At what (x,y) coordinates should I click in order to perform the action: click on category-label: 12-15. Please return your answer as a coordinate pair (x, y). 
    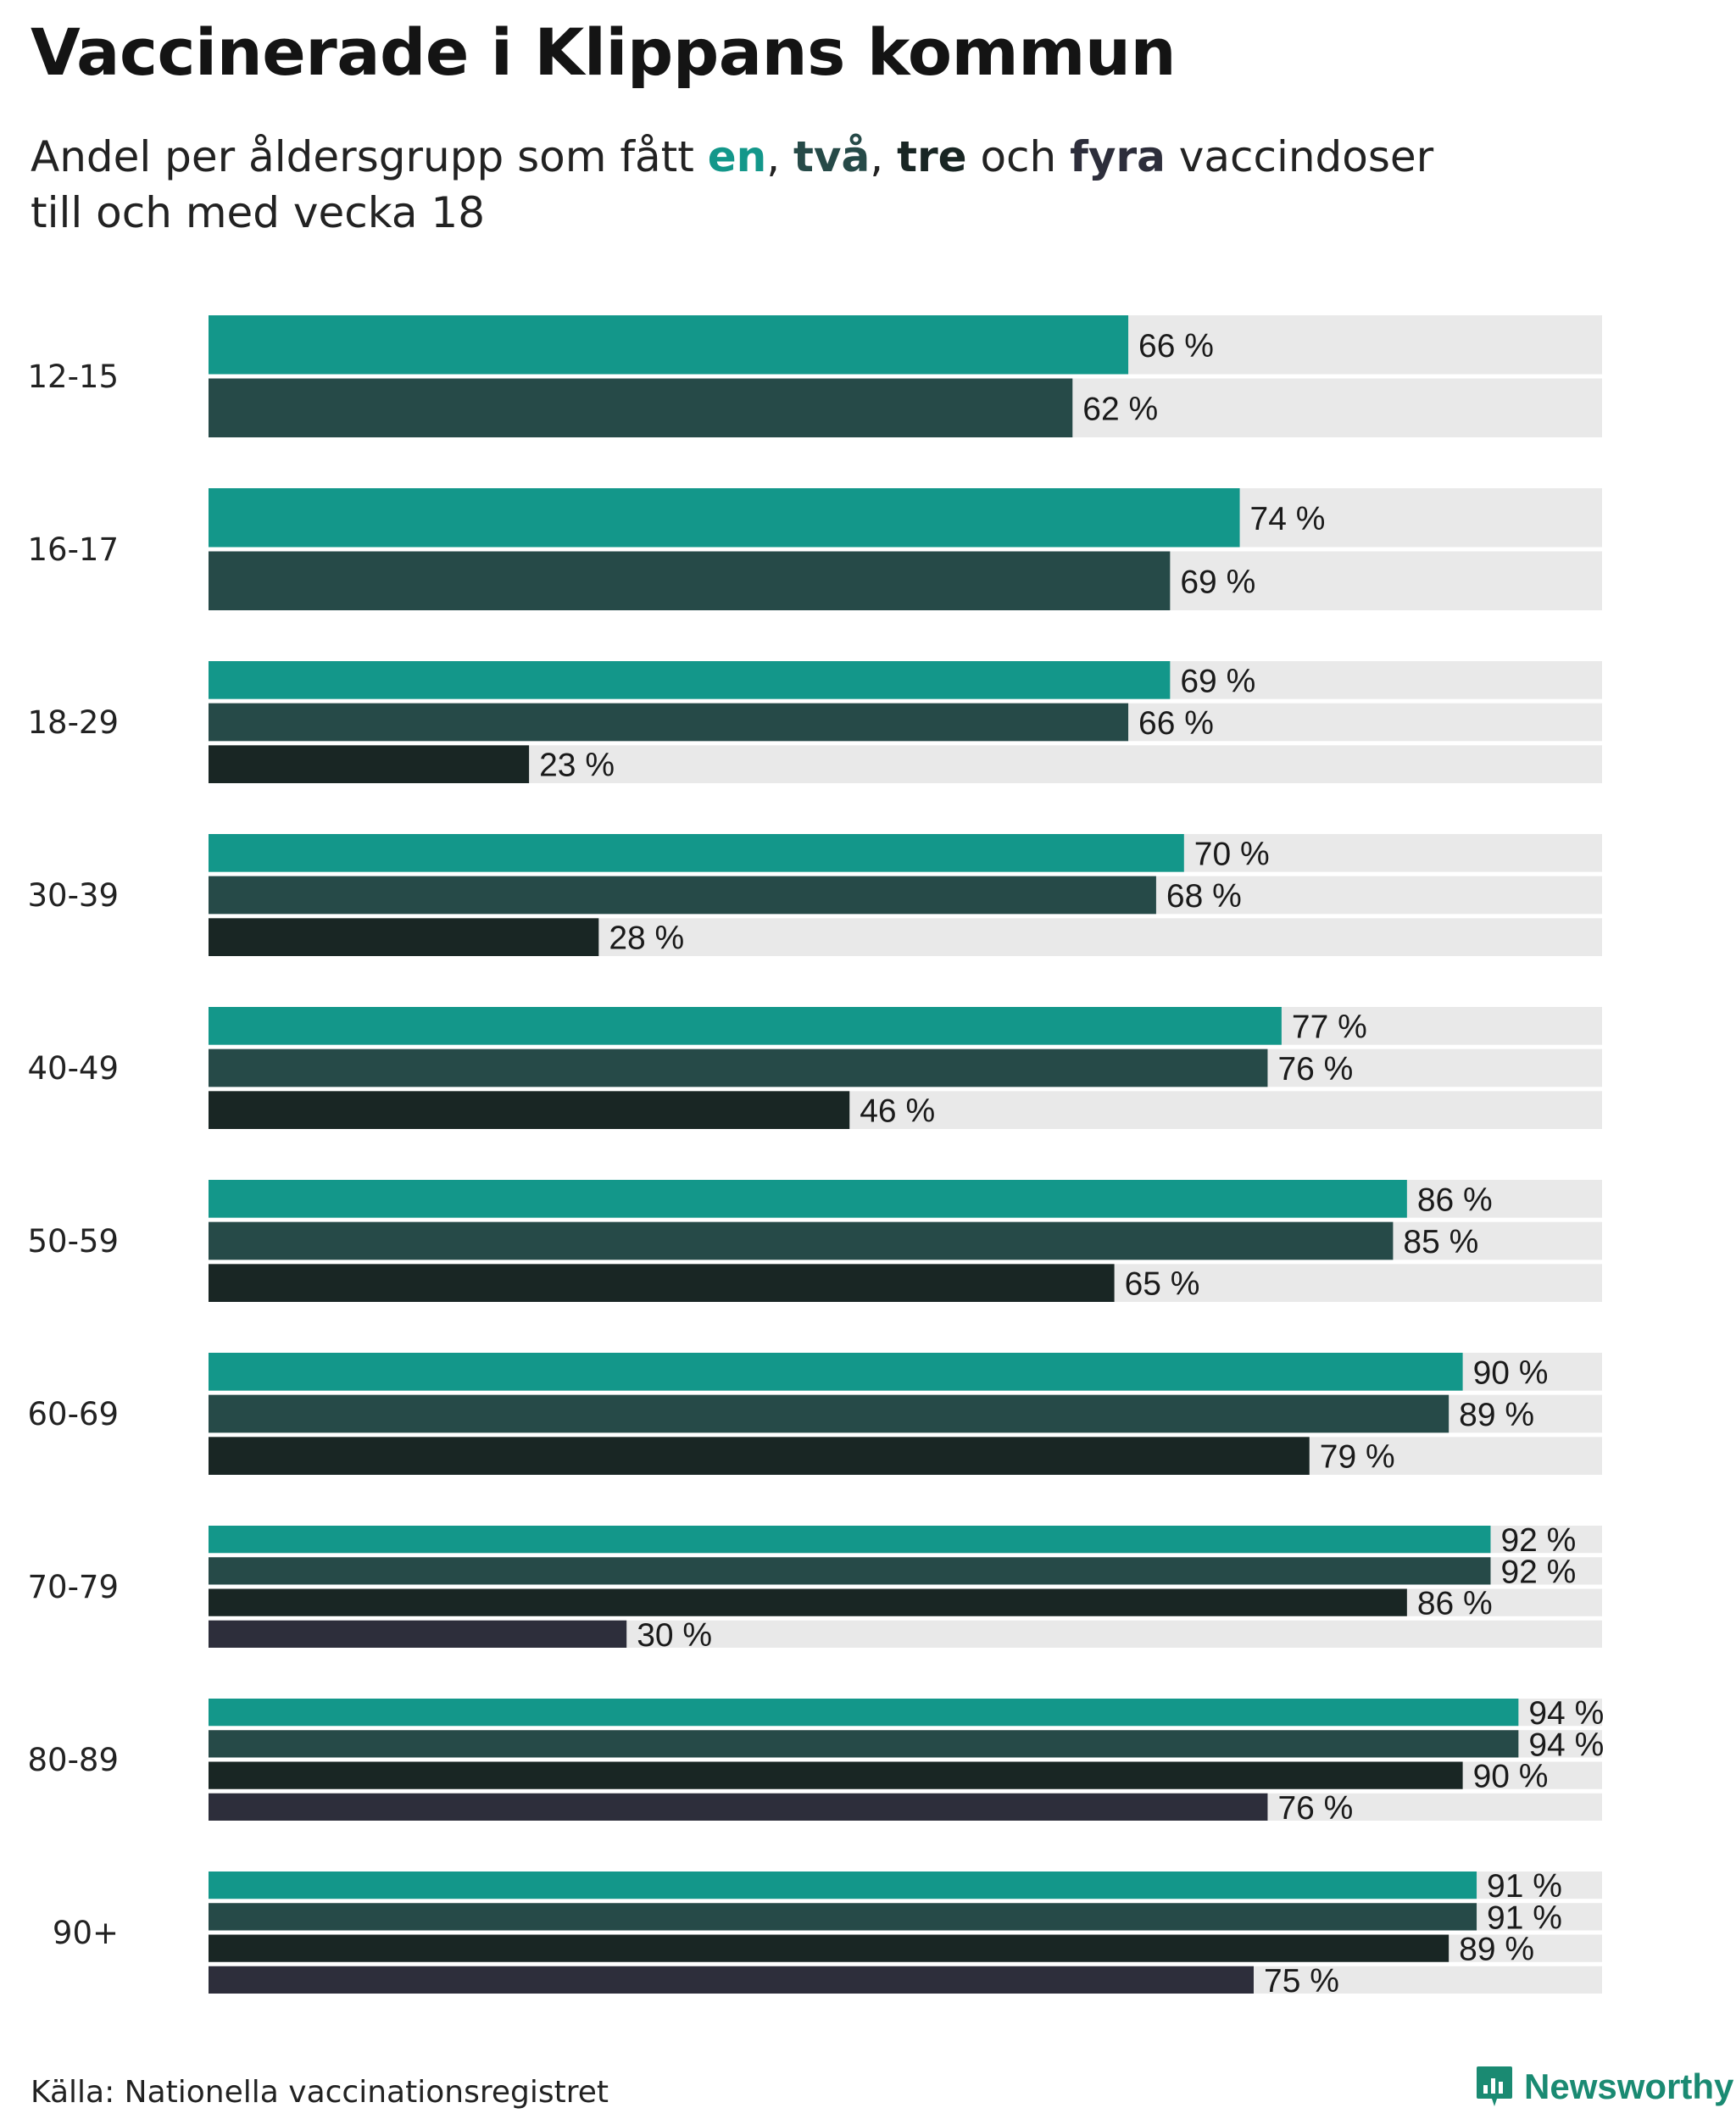
    Looking at the image, I should click on (73, 377).